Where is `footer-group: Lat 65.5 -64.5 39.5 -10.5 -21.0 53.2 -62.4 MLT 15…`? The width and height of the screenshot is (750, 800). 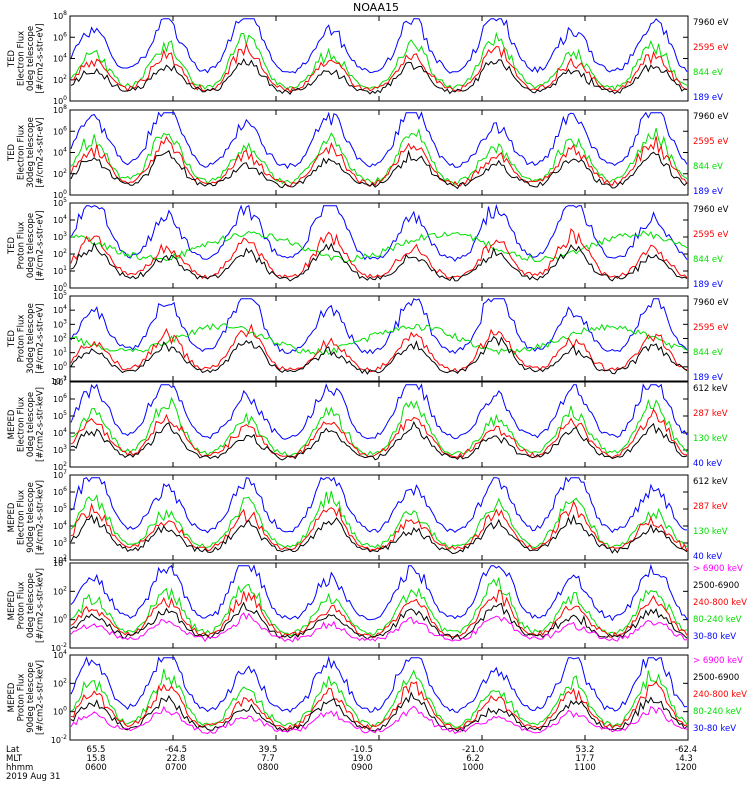 footer-group: Lat 65.5 -64.5 39.5 -10.5 -21.0 53.2 -62.4 MLT 15… is located at coordinates (351, 763).